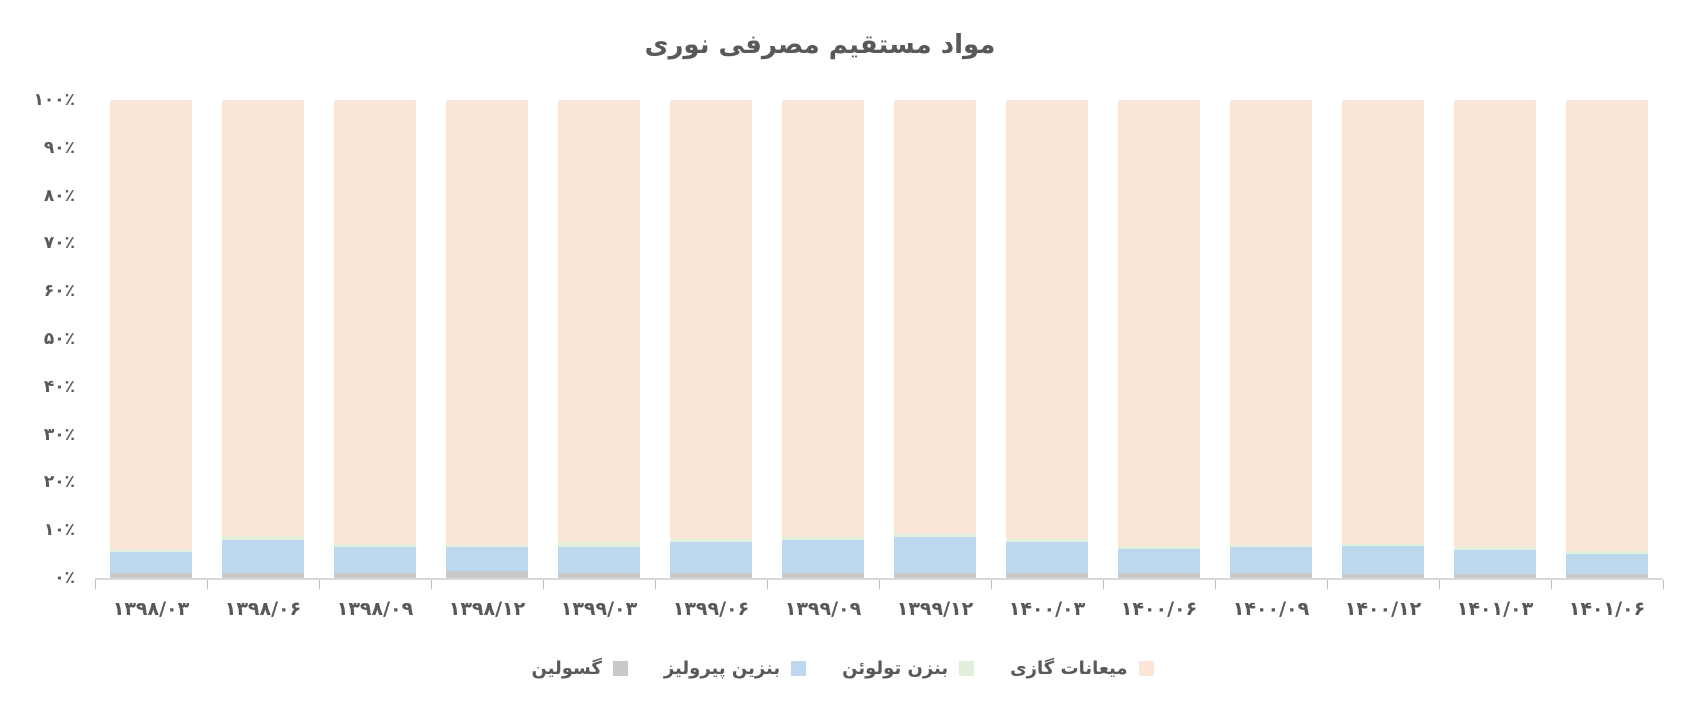  What do you see at coordinates (935, 609) in the screenshot?
I see `x-axis-label: ۱۳۹۹/۱۲` at bounding box center [935, 609].